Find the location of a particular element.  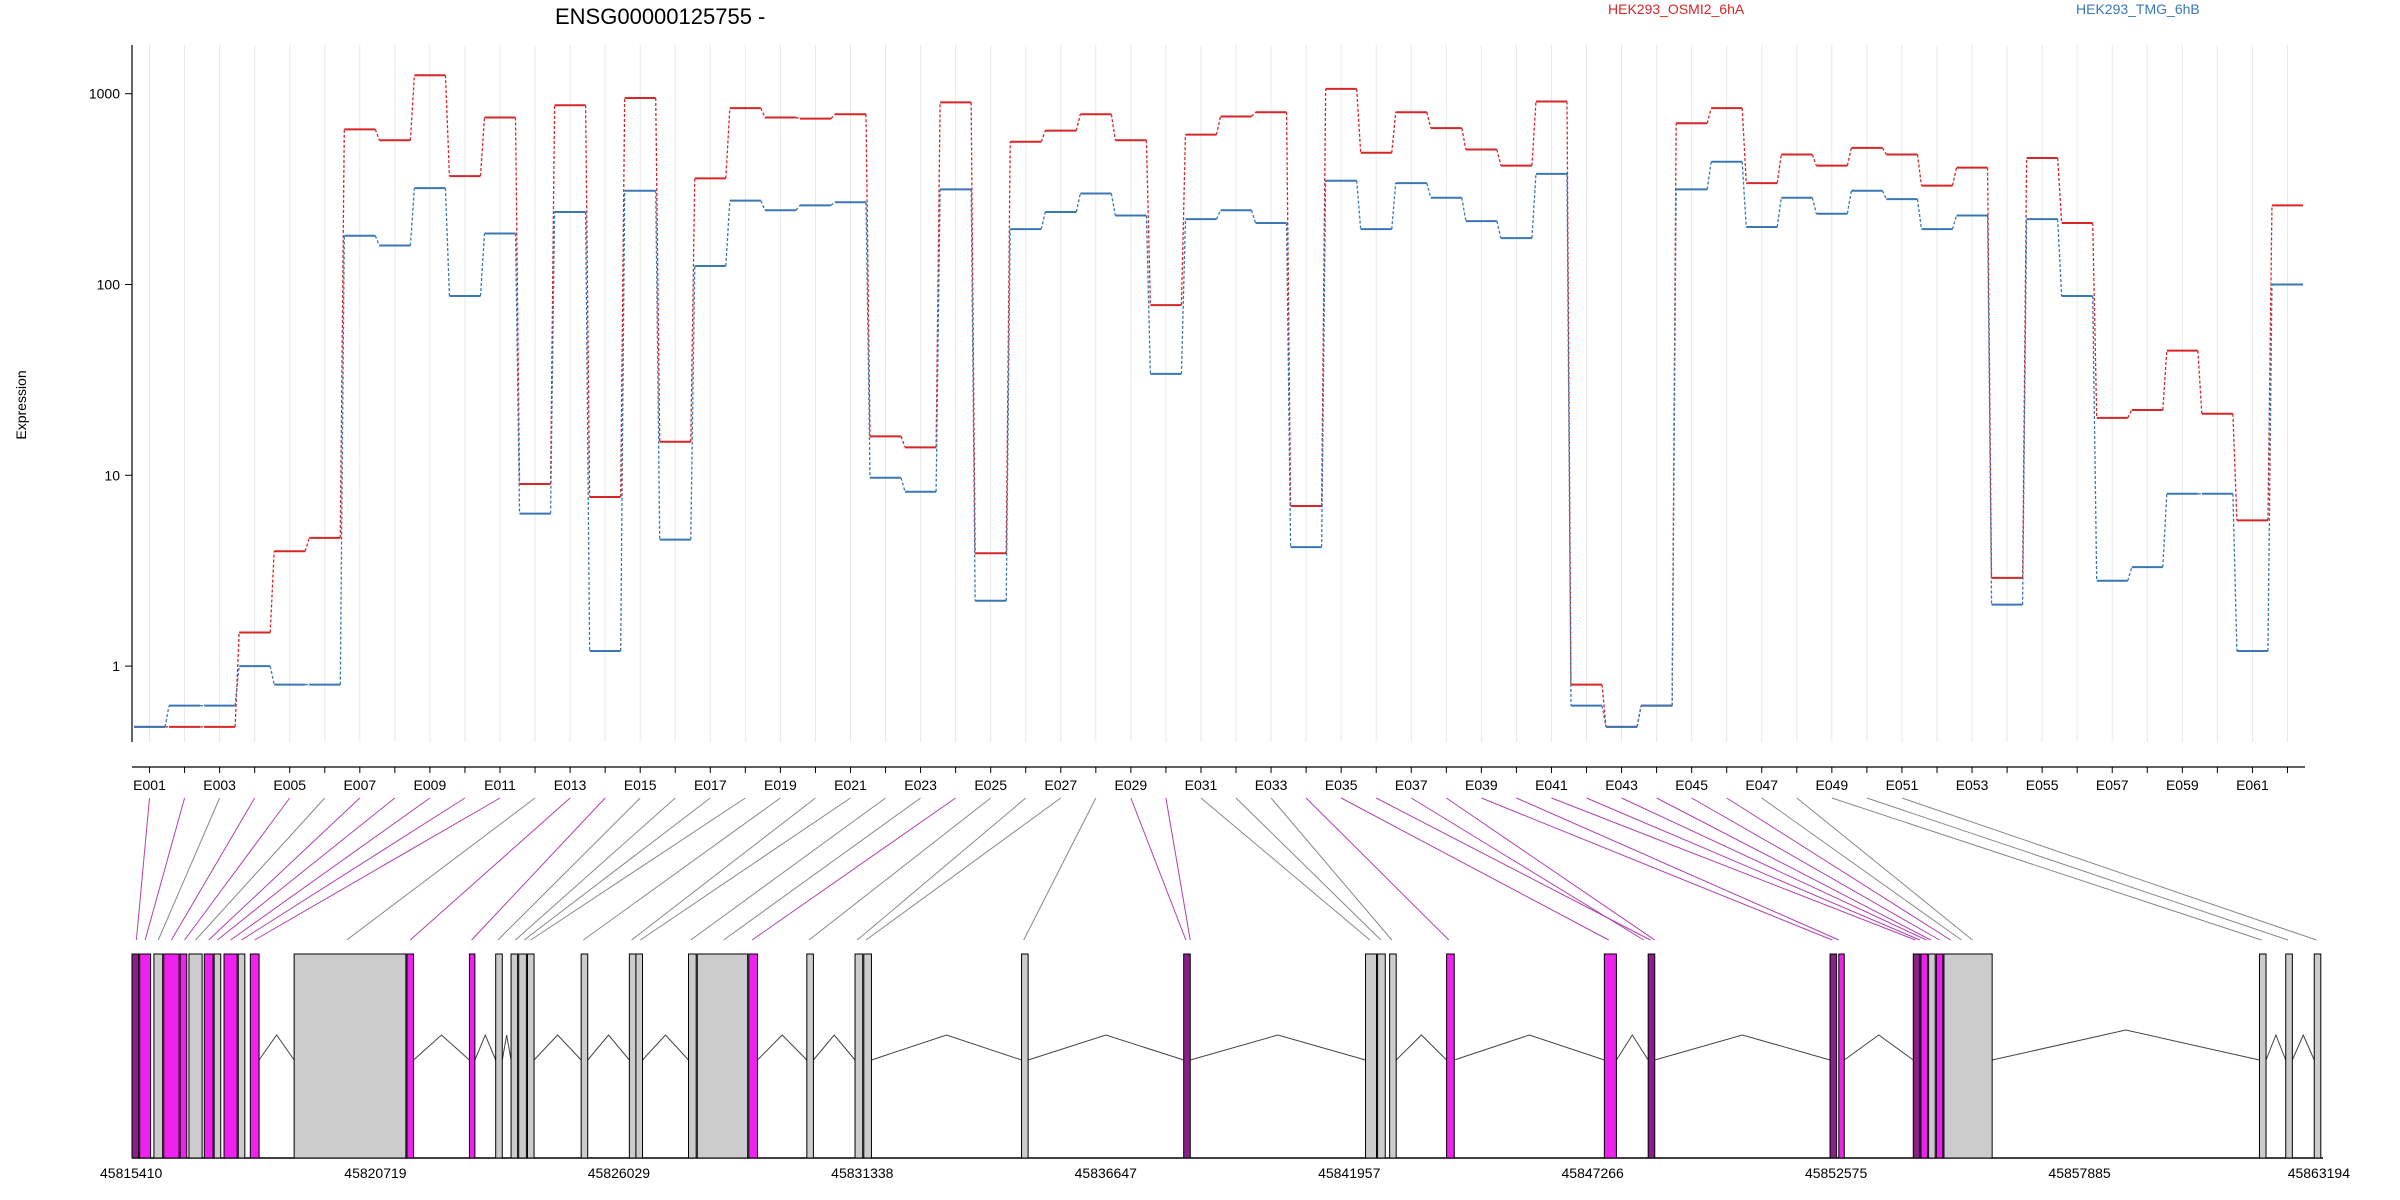

connector-E026 is located at coordinates (941, 869).